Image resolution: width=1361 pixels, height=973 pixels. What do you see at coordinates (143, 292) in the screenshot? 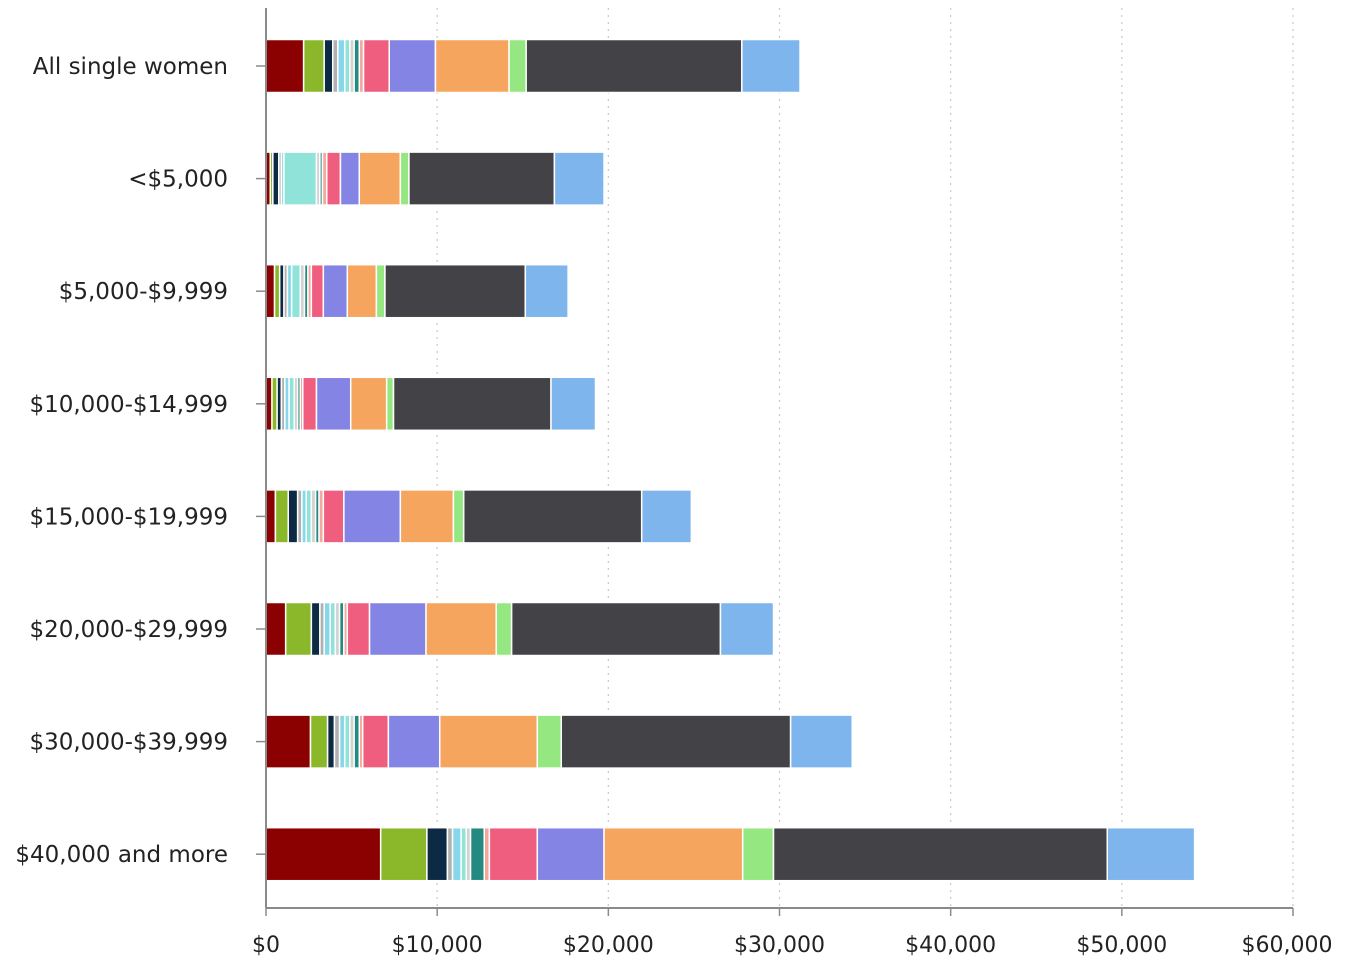
I see `category-label-2: $5,000-$9,999` at bounding box center [143, 292].